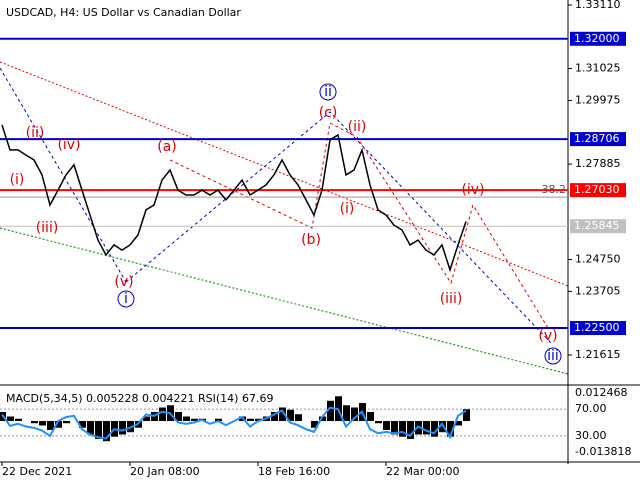 This screenshot has width=640, height=480. What do you see at coordinates (598, 163) in the screenshot?
I see `y-tick-label: 1.27885` at bounding box center [598, 163].